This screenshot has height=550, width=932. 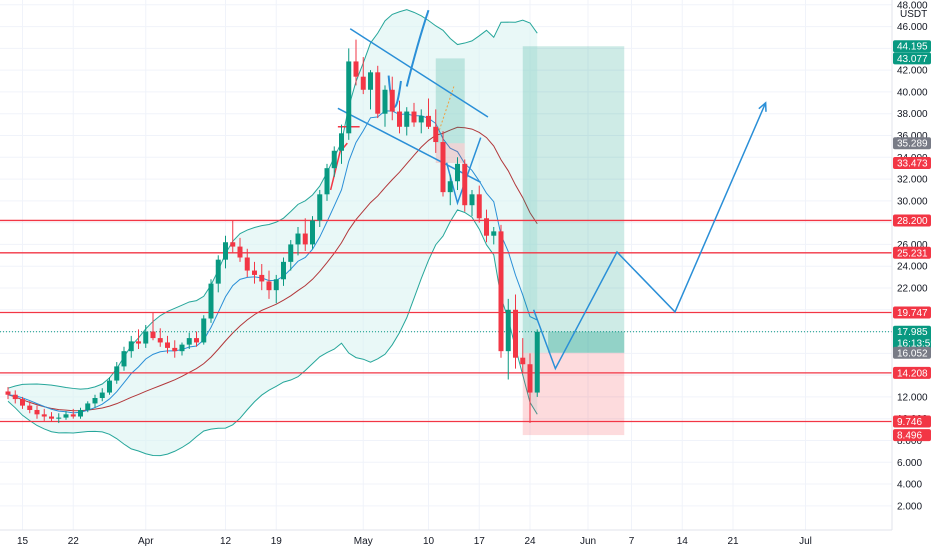 What do you see at coordinates (683, 541) in the screenshot?
I see `x-tick-label-11: 14` at bounding box center [683, 541].